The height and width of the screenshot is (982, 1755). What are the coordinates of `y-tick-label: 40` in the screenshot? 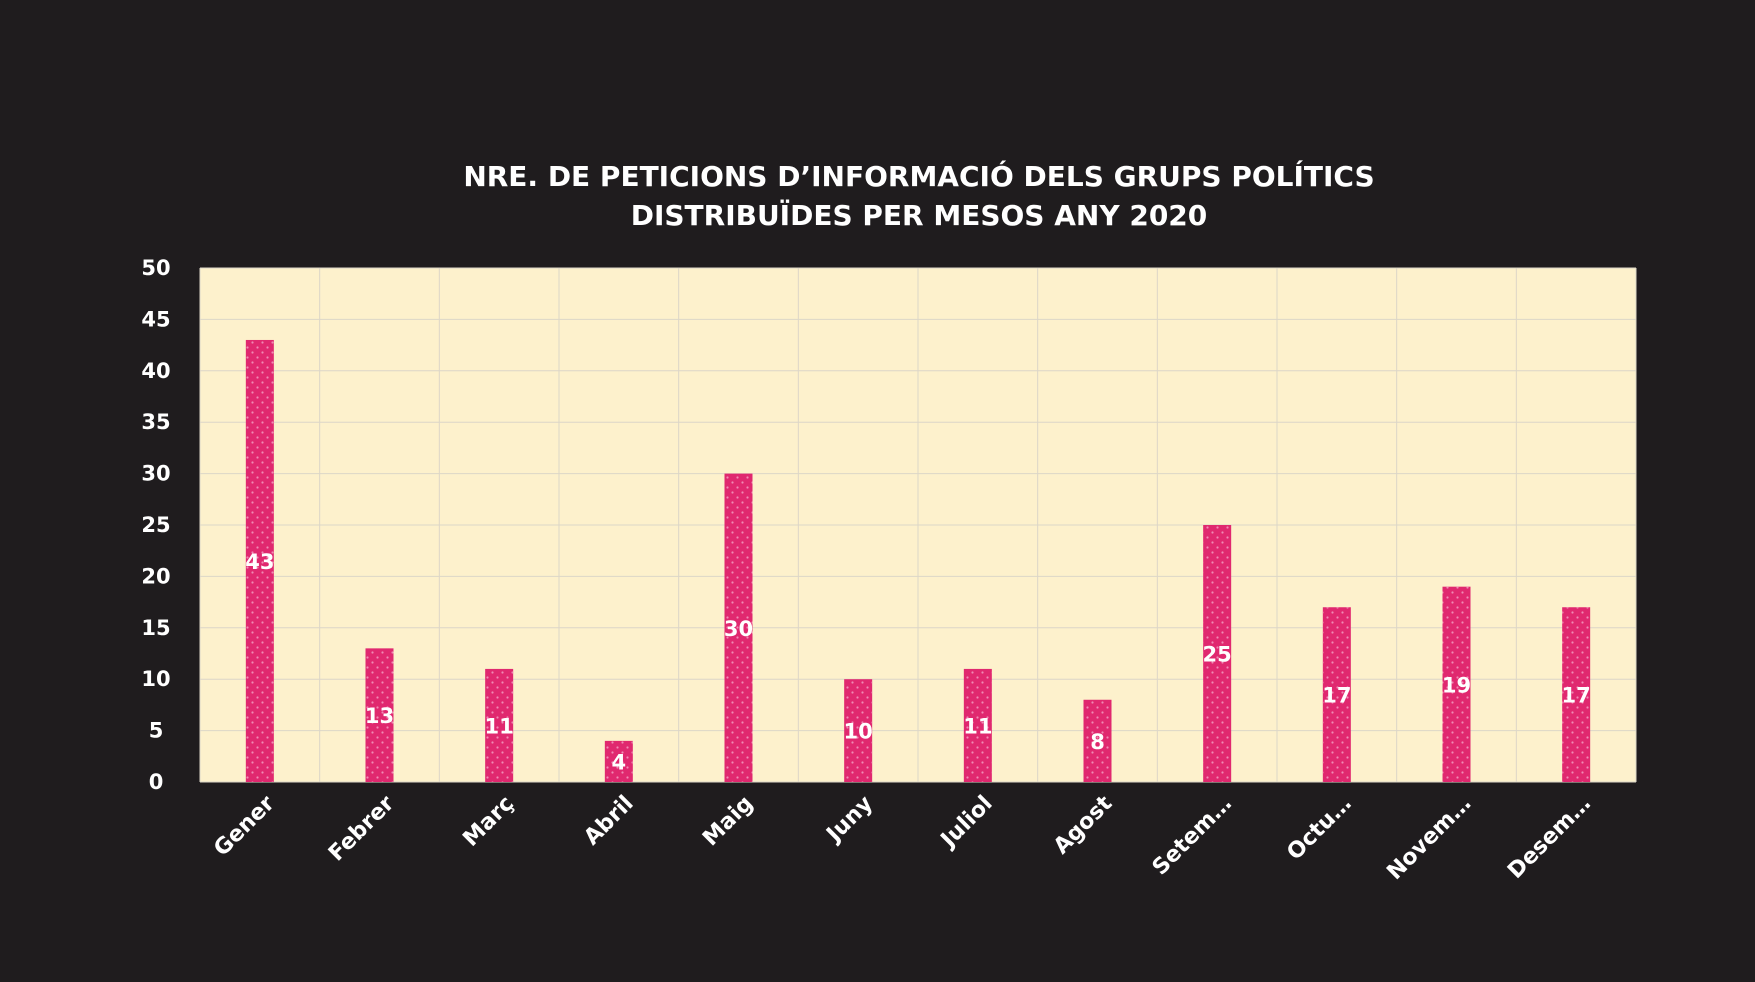 It's located at (155, 371).